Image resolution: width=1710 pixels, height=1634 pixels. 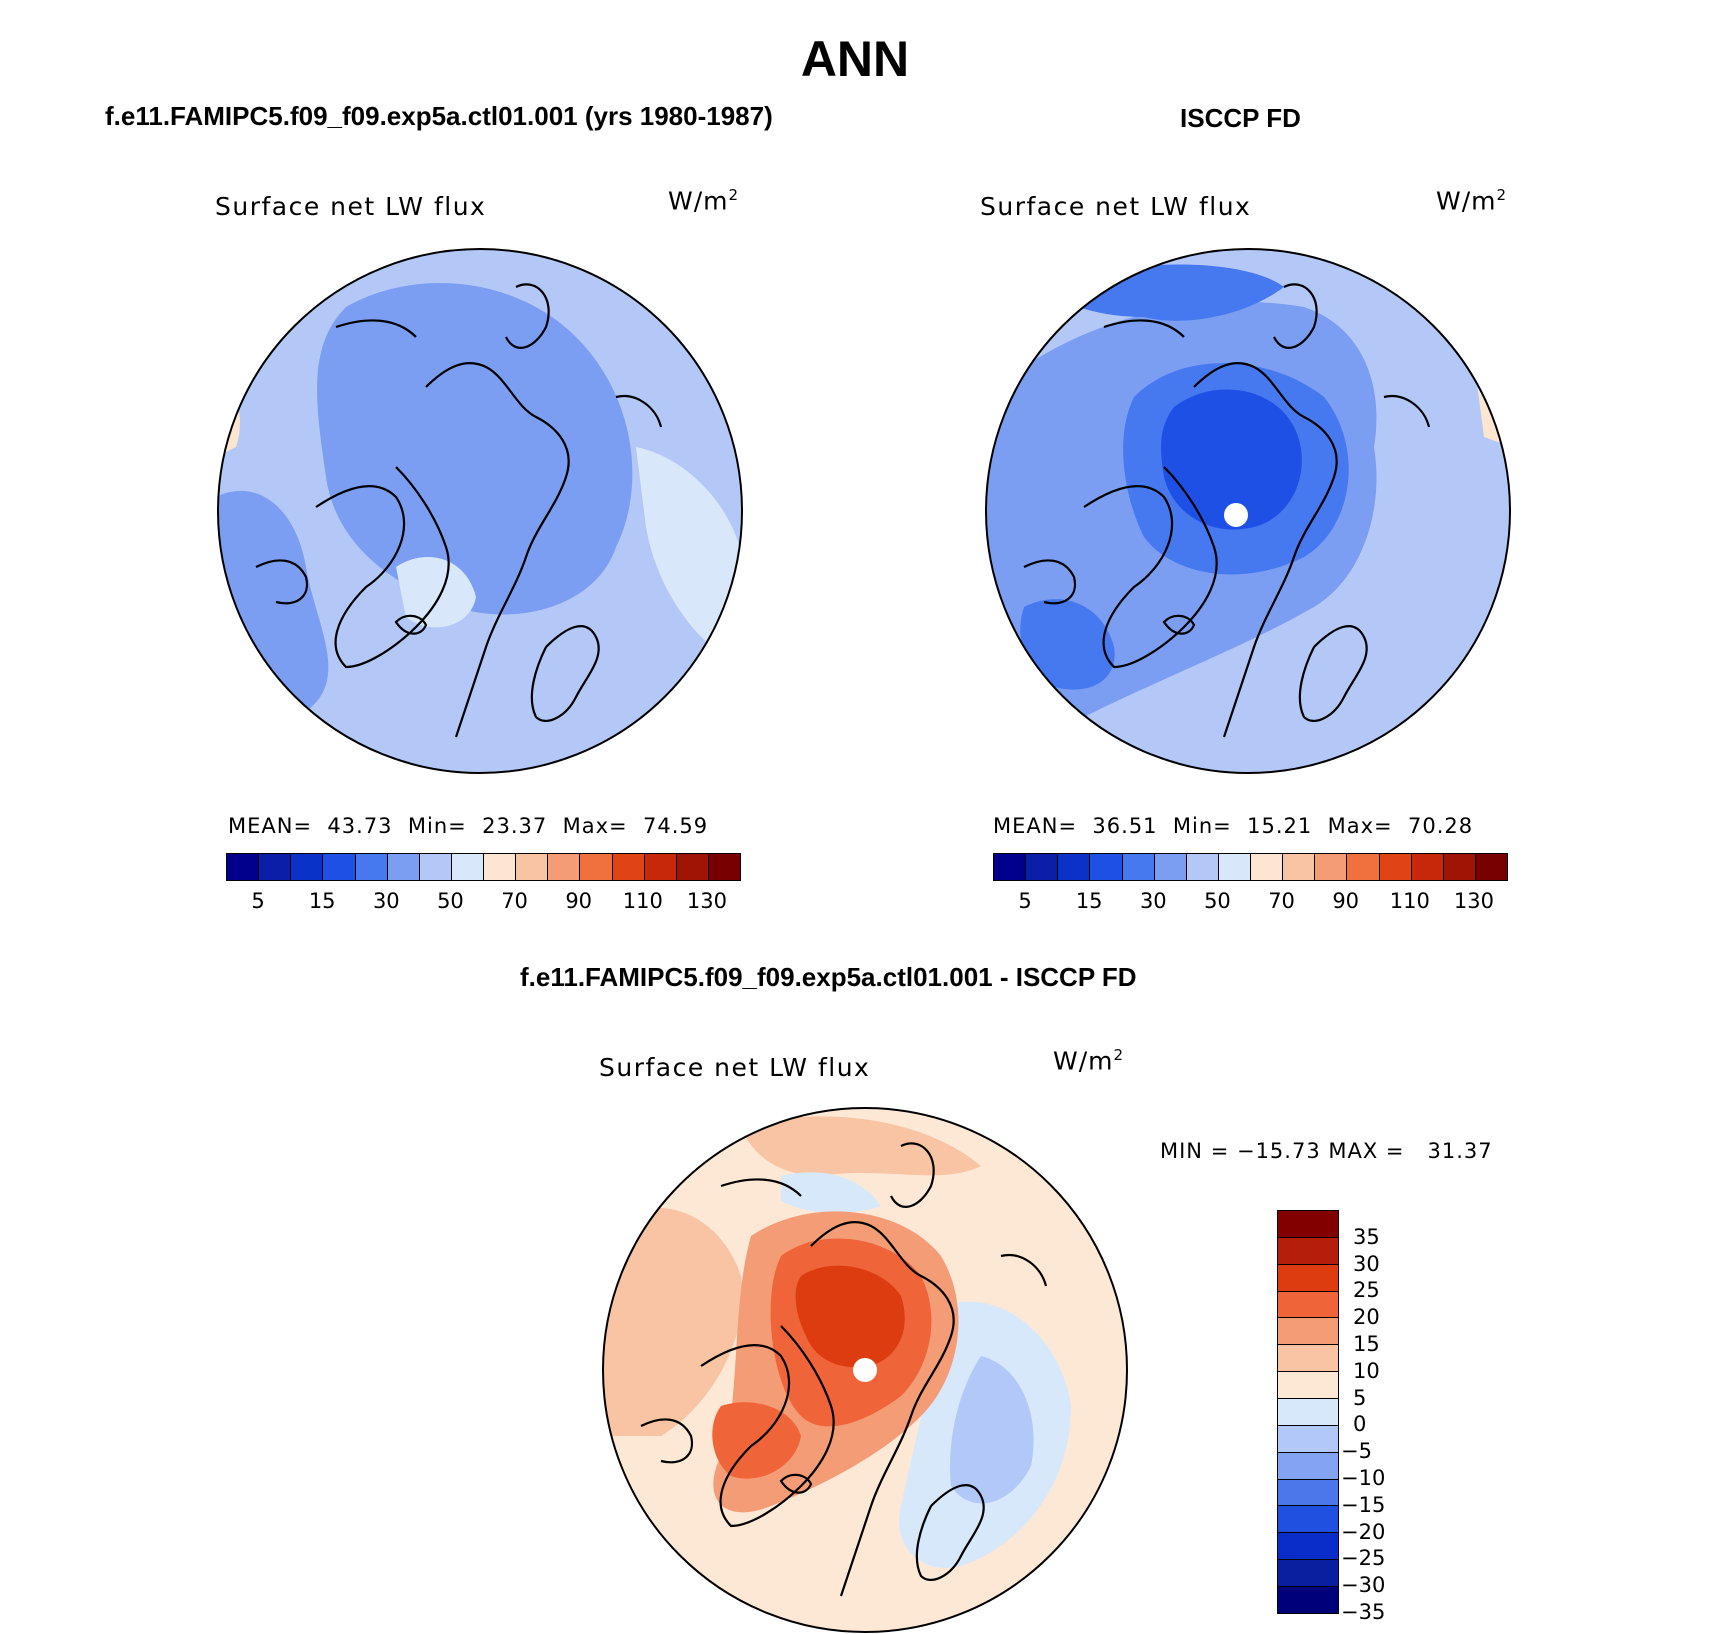 I want to click on colorbar-tick-label: −30, so click(x=1363, y=1585).